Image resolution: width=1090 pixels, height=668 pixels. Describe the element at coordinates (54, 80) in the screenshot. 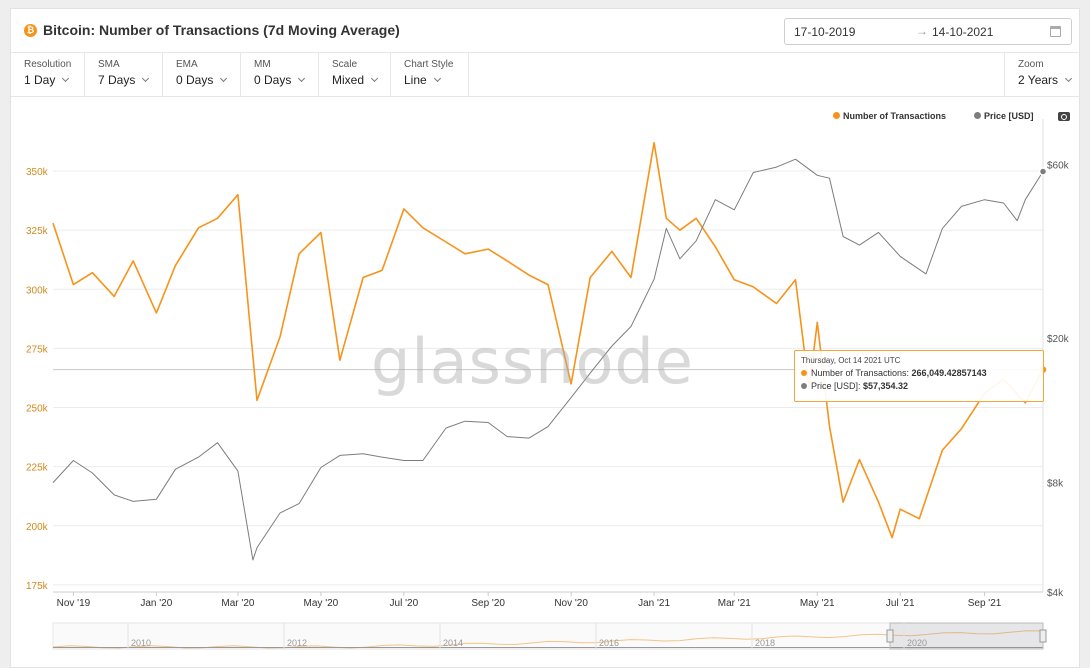

I see `resolution-value: 1 Day` at that location.